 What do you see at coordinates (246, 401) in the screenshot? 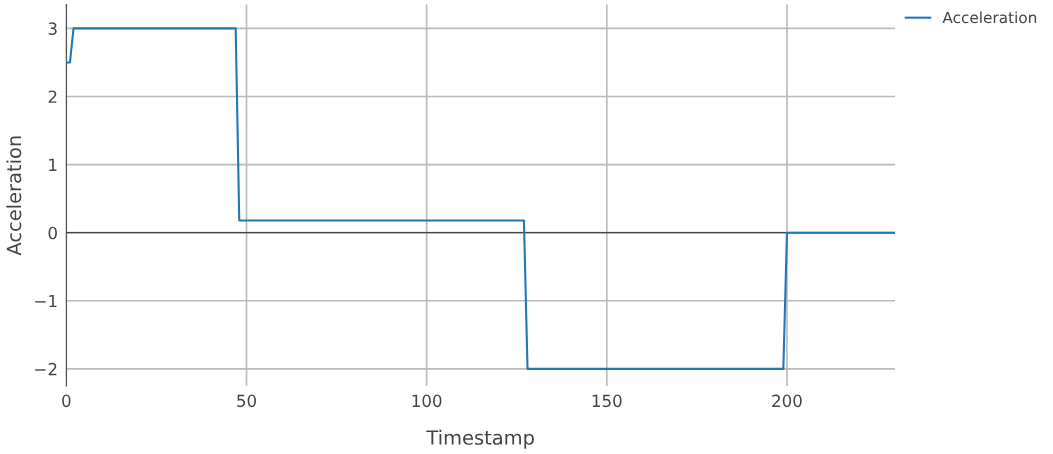
I see `x-tick-label: 50` at bounding box center [246, 401].